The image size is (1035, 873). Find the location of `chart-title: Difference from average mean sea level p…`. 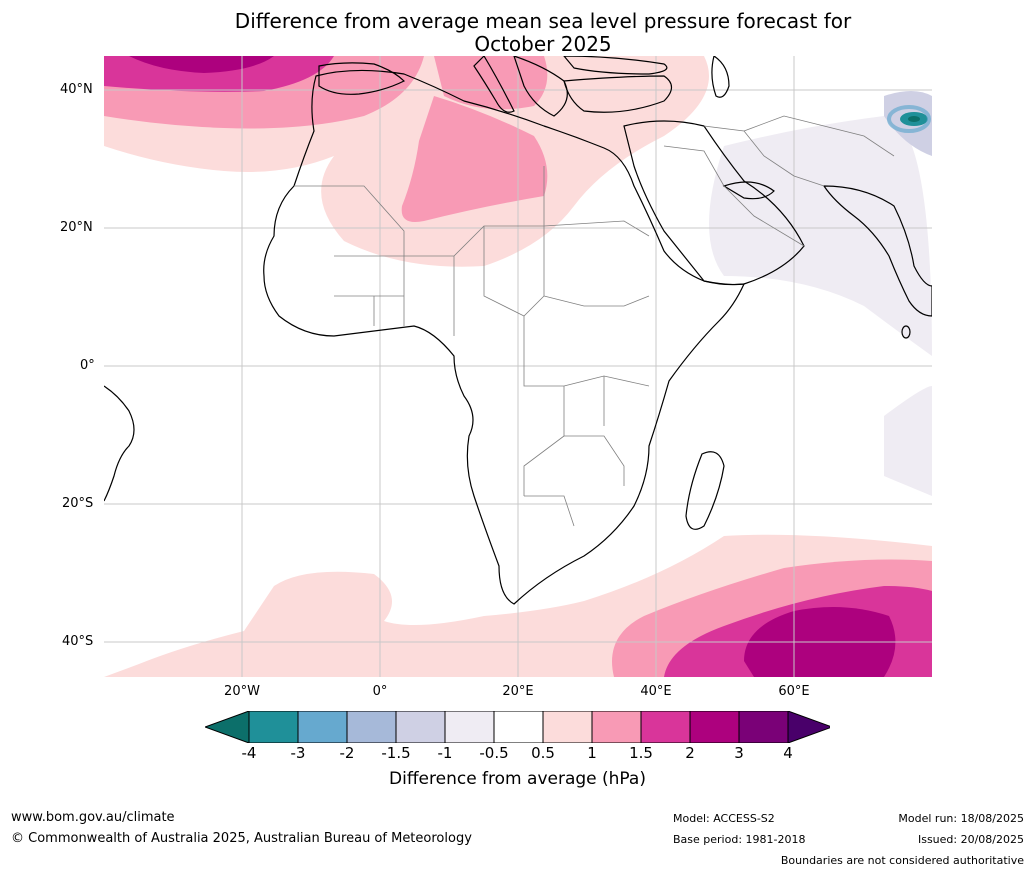

chart-title: Difference from average mean sea level p… is located at coordinates (517, 33).